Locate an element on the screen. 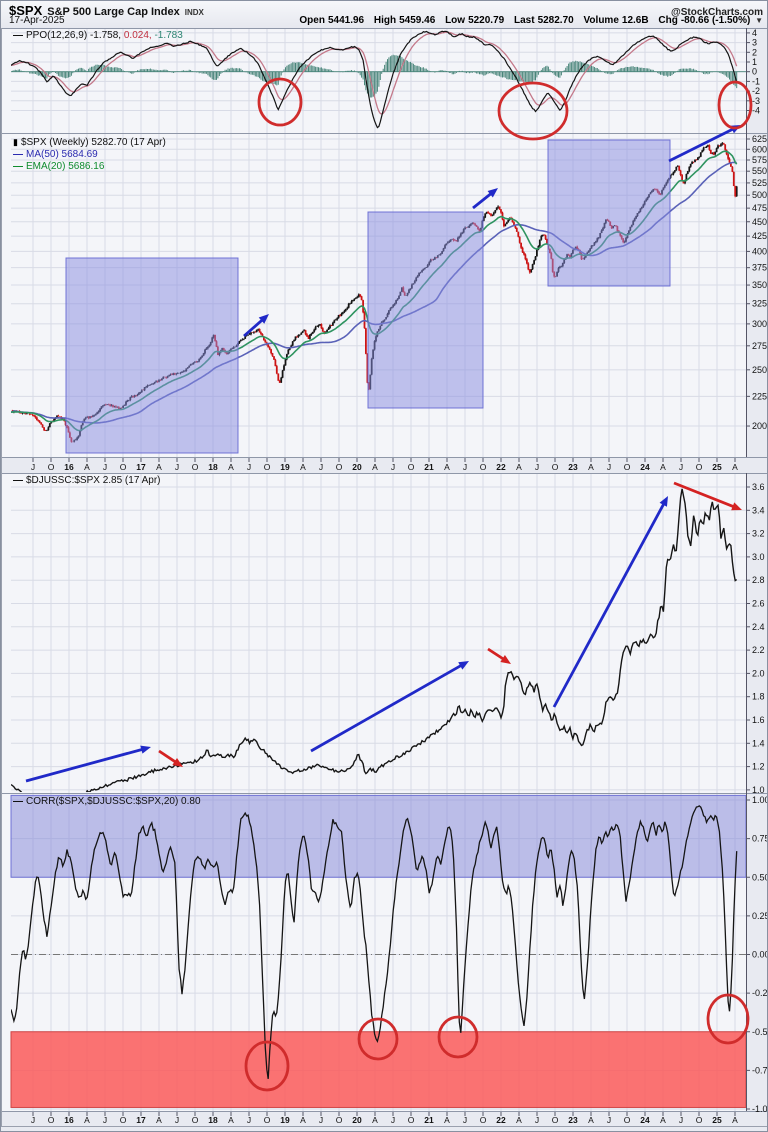  svg-text: 16 is located at coordinates (69, 1120).